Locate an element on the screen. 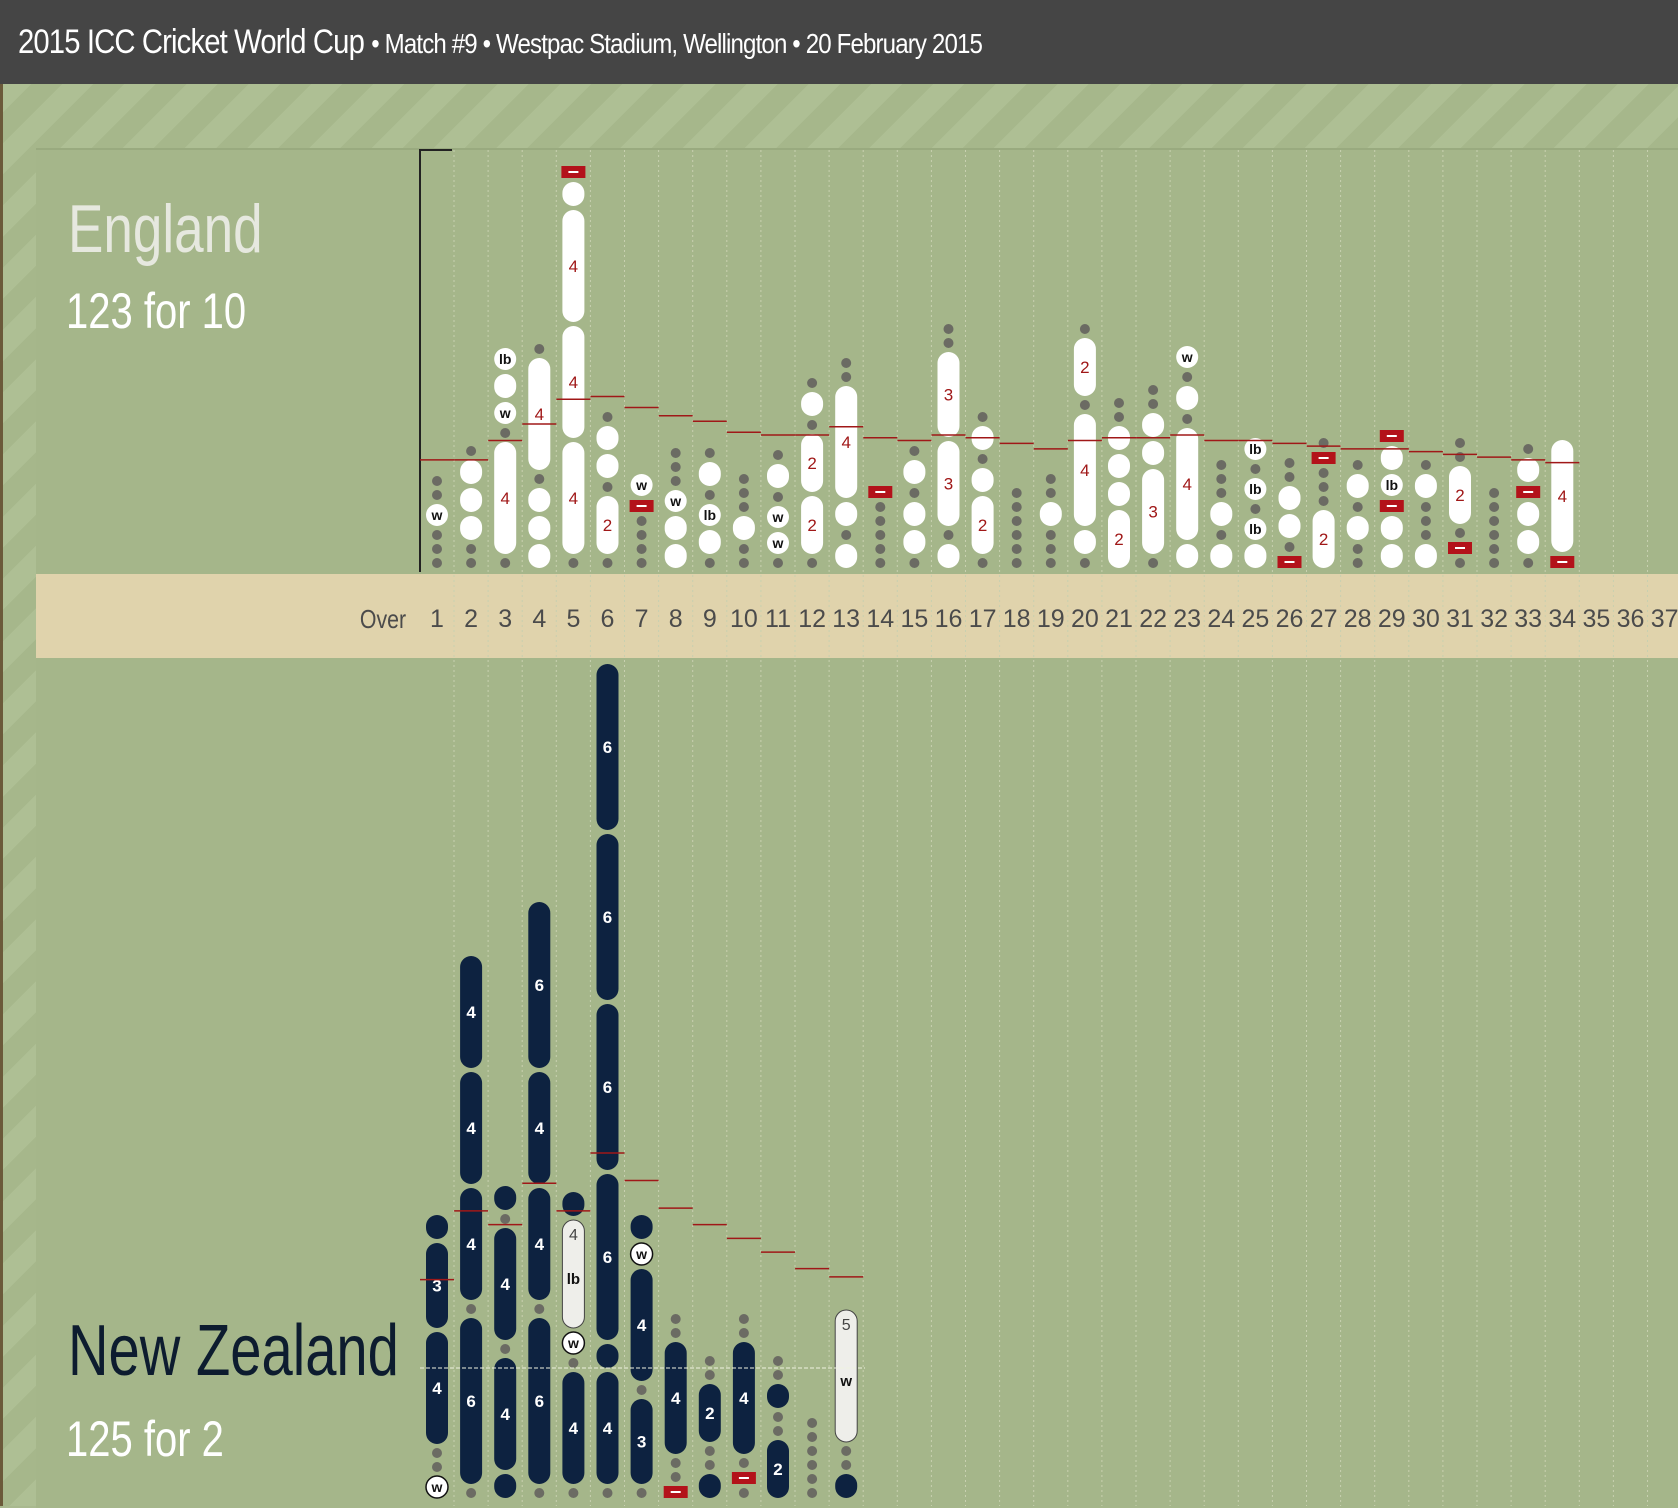 This screenshot has width=1678, height=1508. nz-team-name: New Zealand is located at coordinates (233, 1351).